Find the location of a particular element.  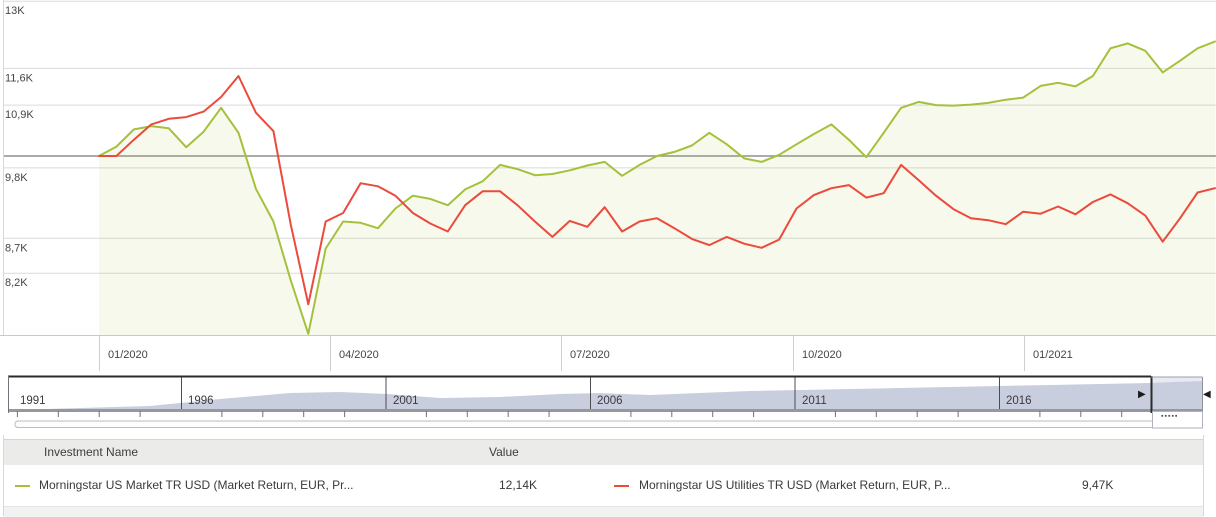

y-axis-label: 11,6K is located at coordinates (19, 78).